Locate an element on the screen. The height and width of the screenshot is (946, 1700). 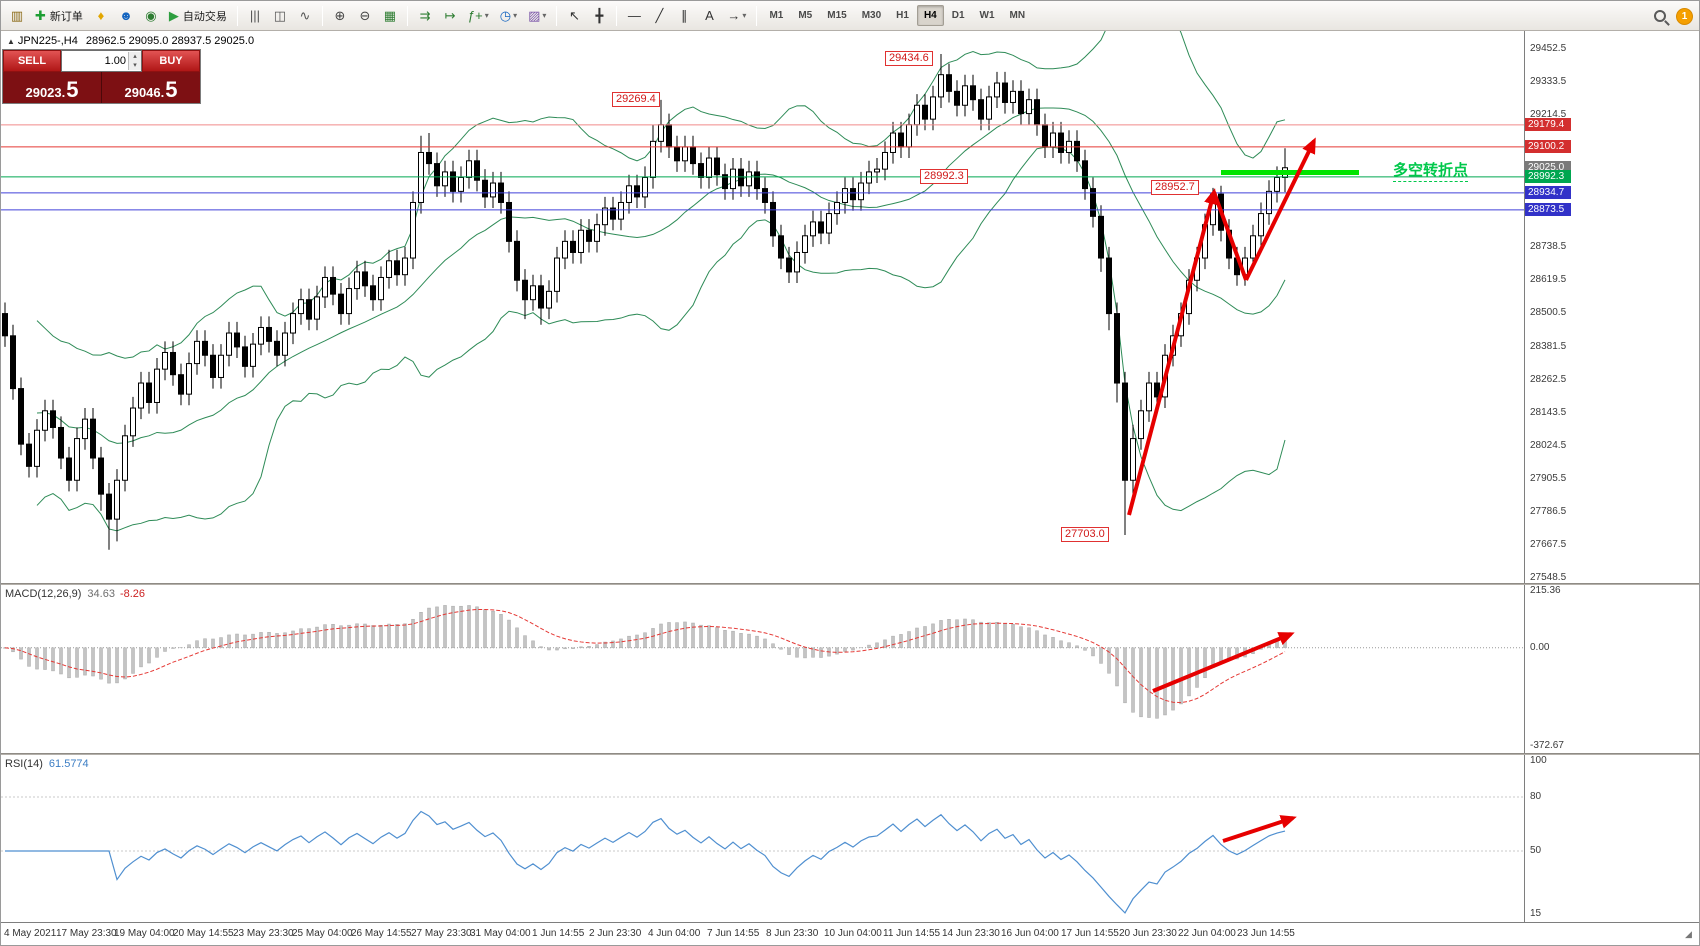
volume-up-icon: ▴ is located at coordinates (135, 56).